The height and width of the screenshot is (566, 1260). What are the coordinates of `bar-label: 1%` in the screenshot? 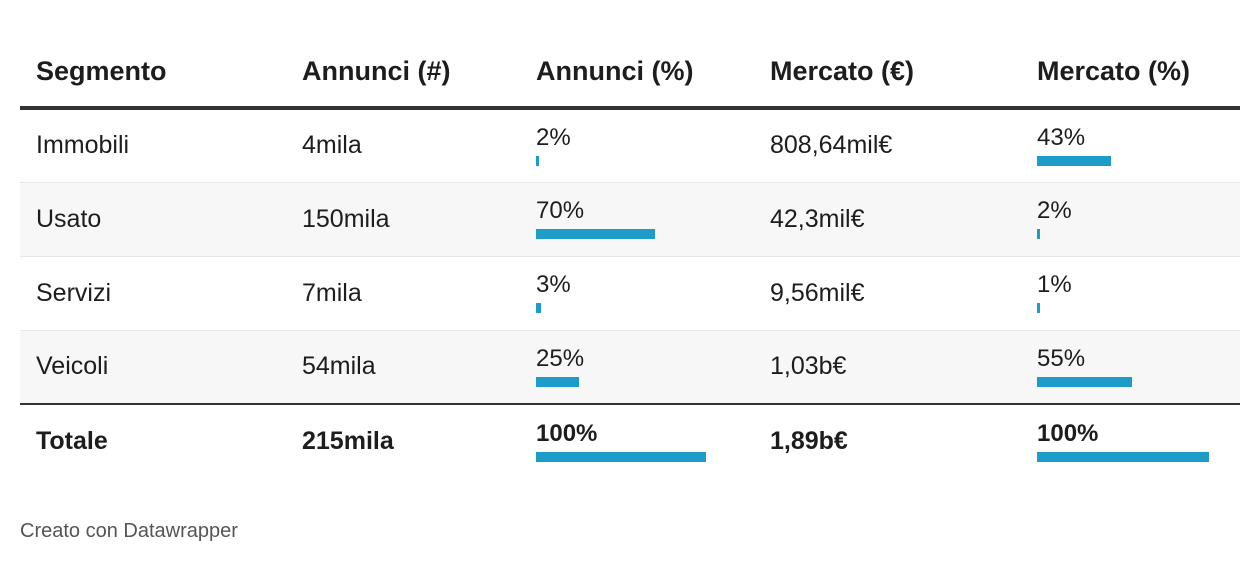 It's located at (1054, 284).